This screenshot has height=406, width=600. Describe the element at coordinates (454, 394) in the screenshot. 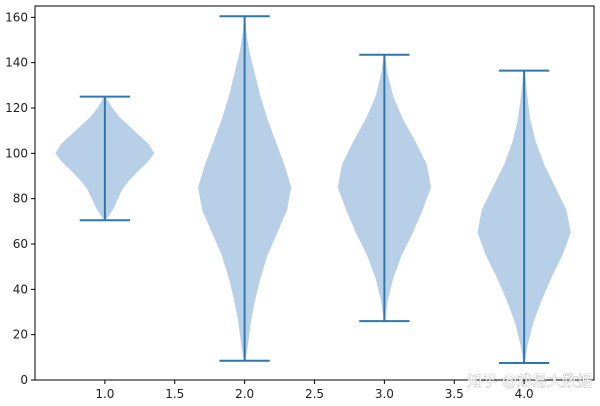

I see `x-tick-label: 3.5` at that location.